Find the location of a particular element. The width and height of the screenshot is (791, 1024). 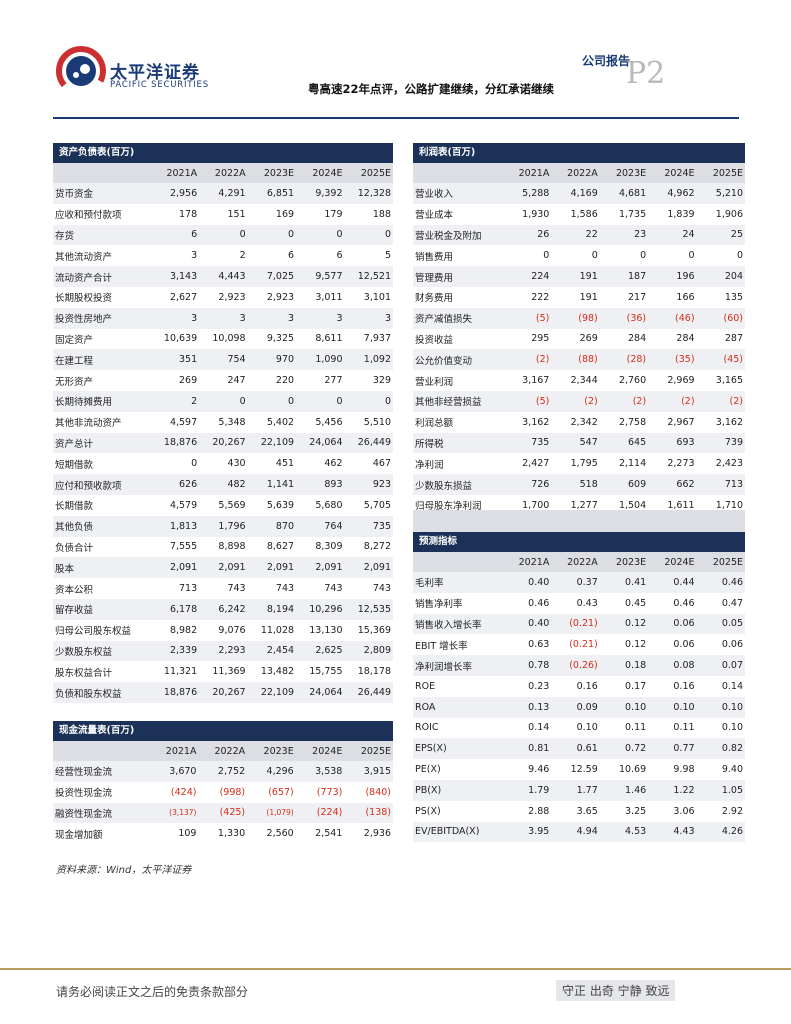

year-header: 2021A is located at coordinates (527, 173).